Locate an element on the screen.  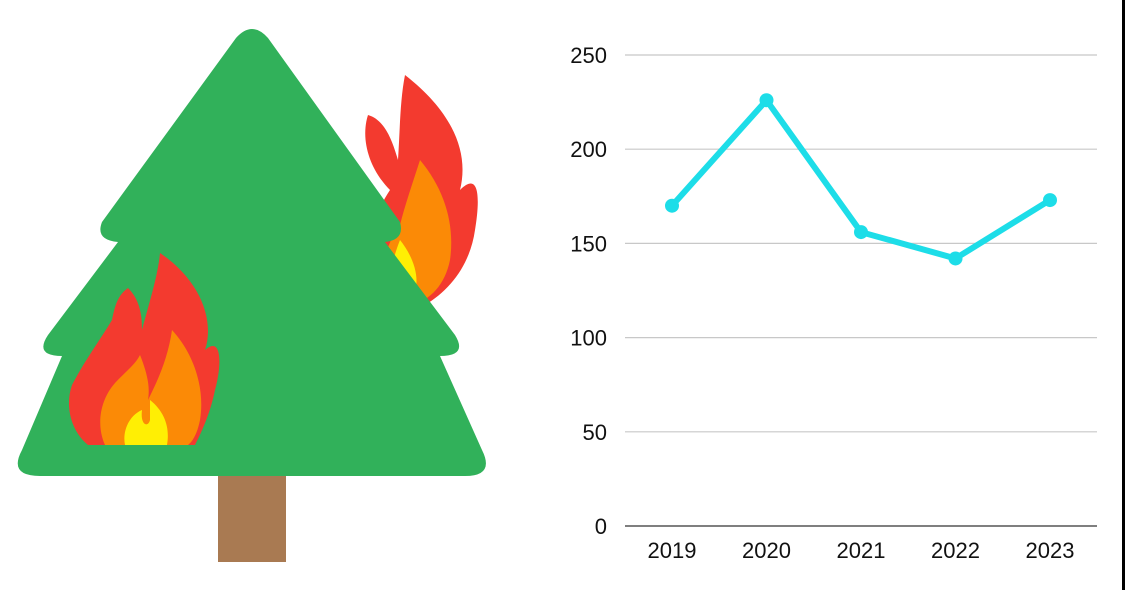
y-tick-label: 50 is located at coordinates (595, 432).